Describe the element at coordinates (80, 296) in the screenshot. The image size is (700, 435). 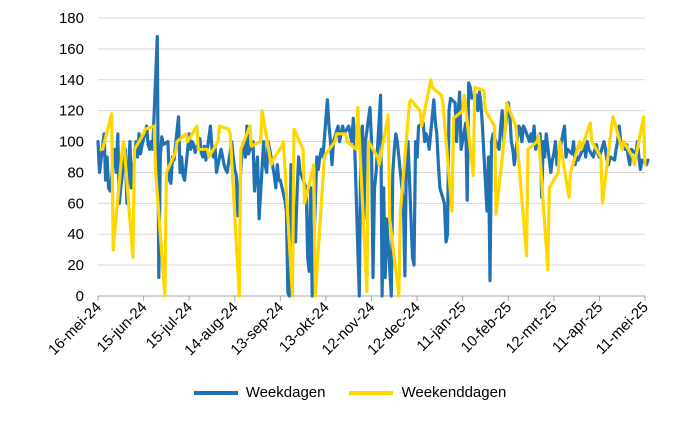
I see `y-tick-label-0: 0` at that location.